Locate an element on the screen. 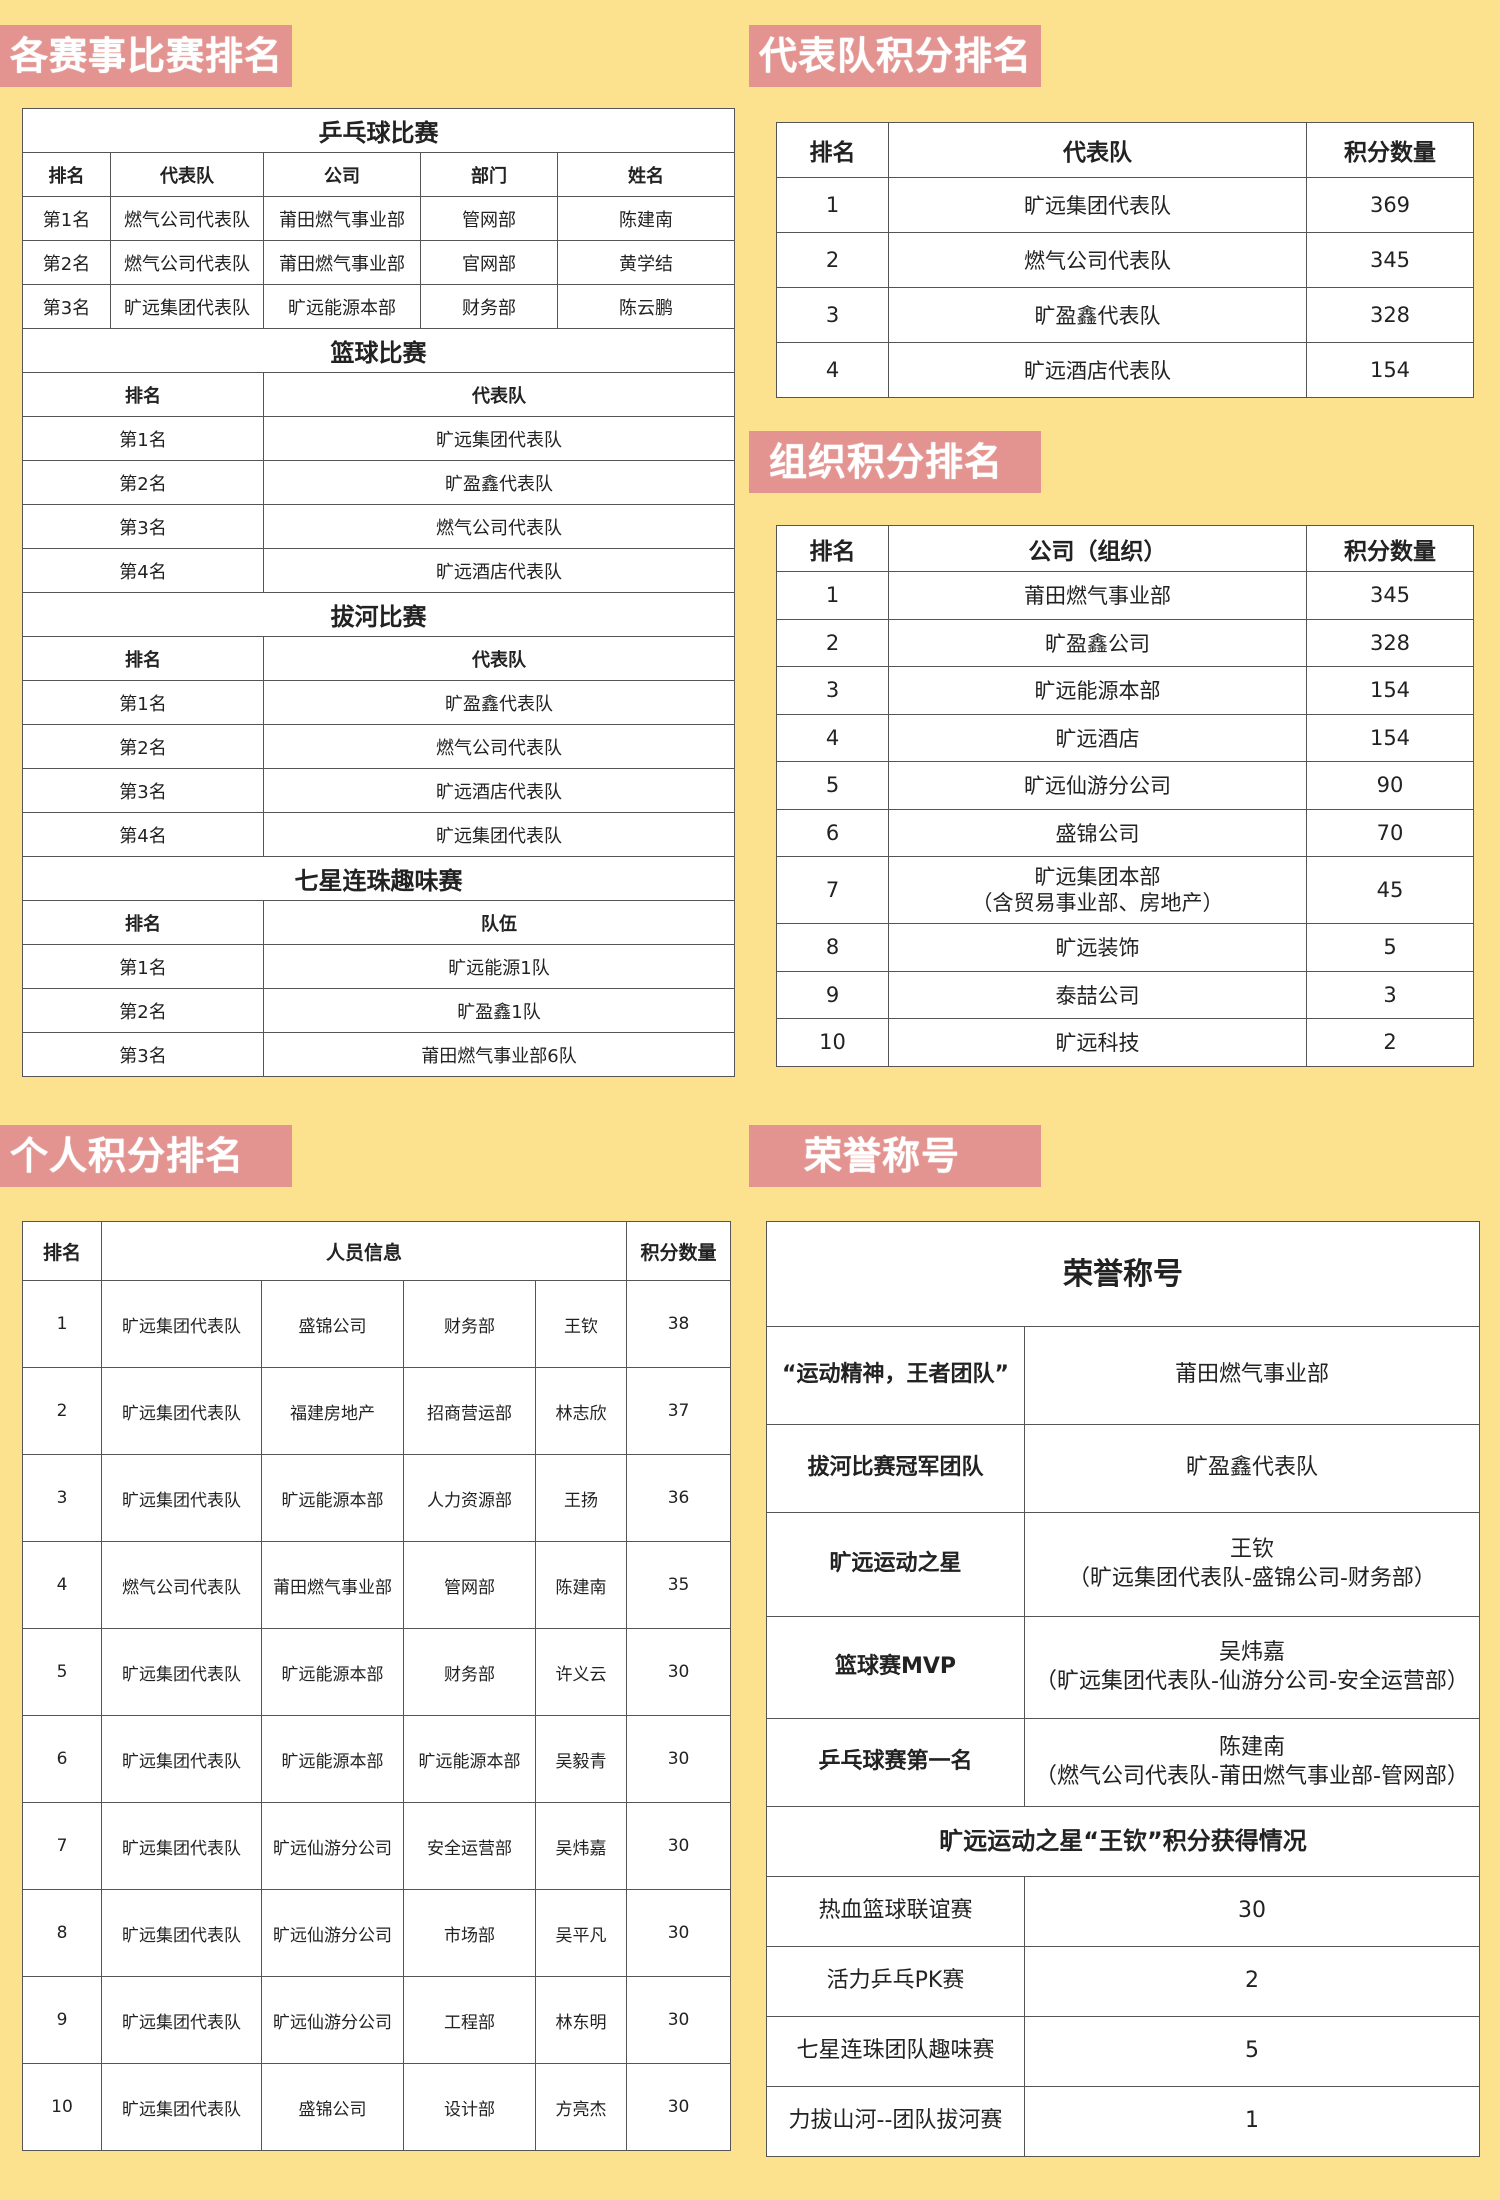 The width and height of the screenshot is (1500, 2200). rank-cell: 4 is located at coordinates (832, 737).